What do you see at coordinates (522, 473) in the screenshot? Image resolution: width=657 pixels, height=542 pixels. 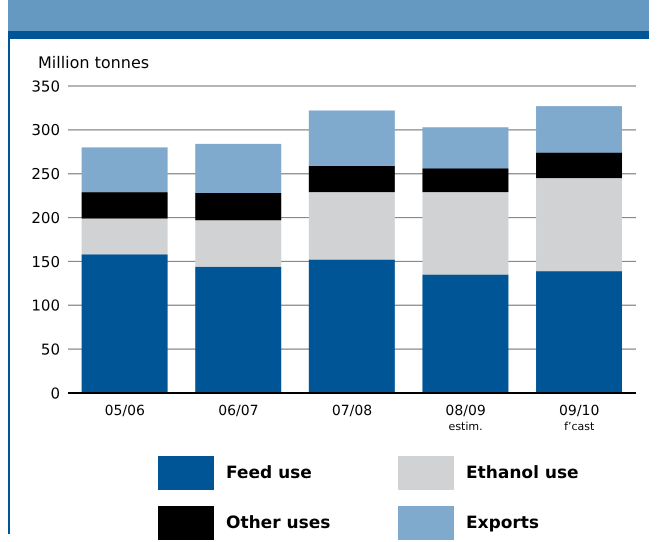 I see `legend-label: Ethanol use` at bounding box center [522, 473].